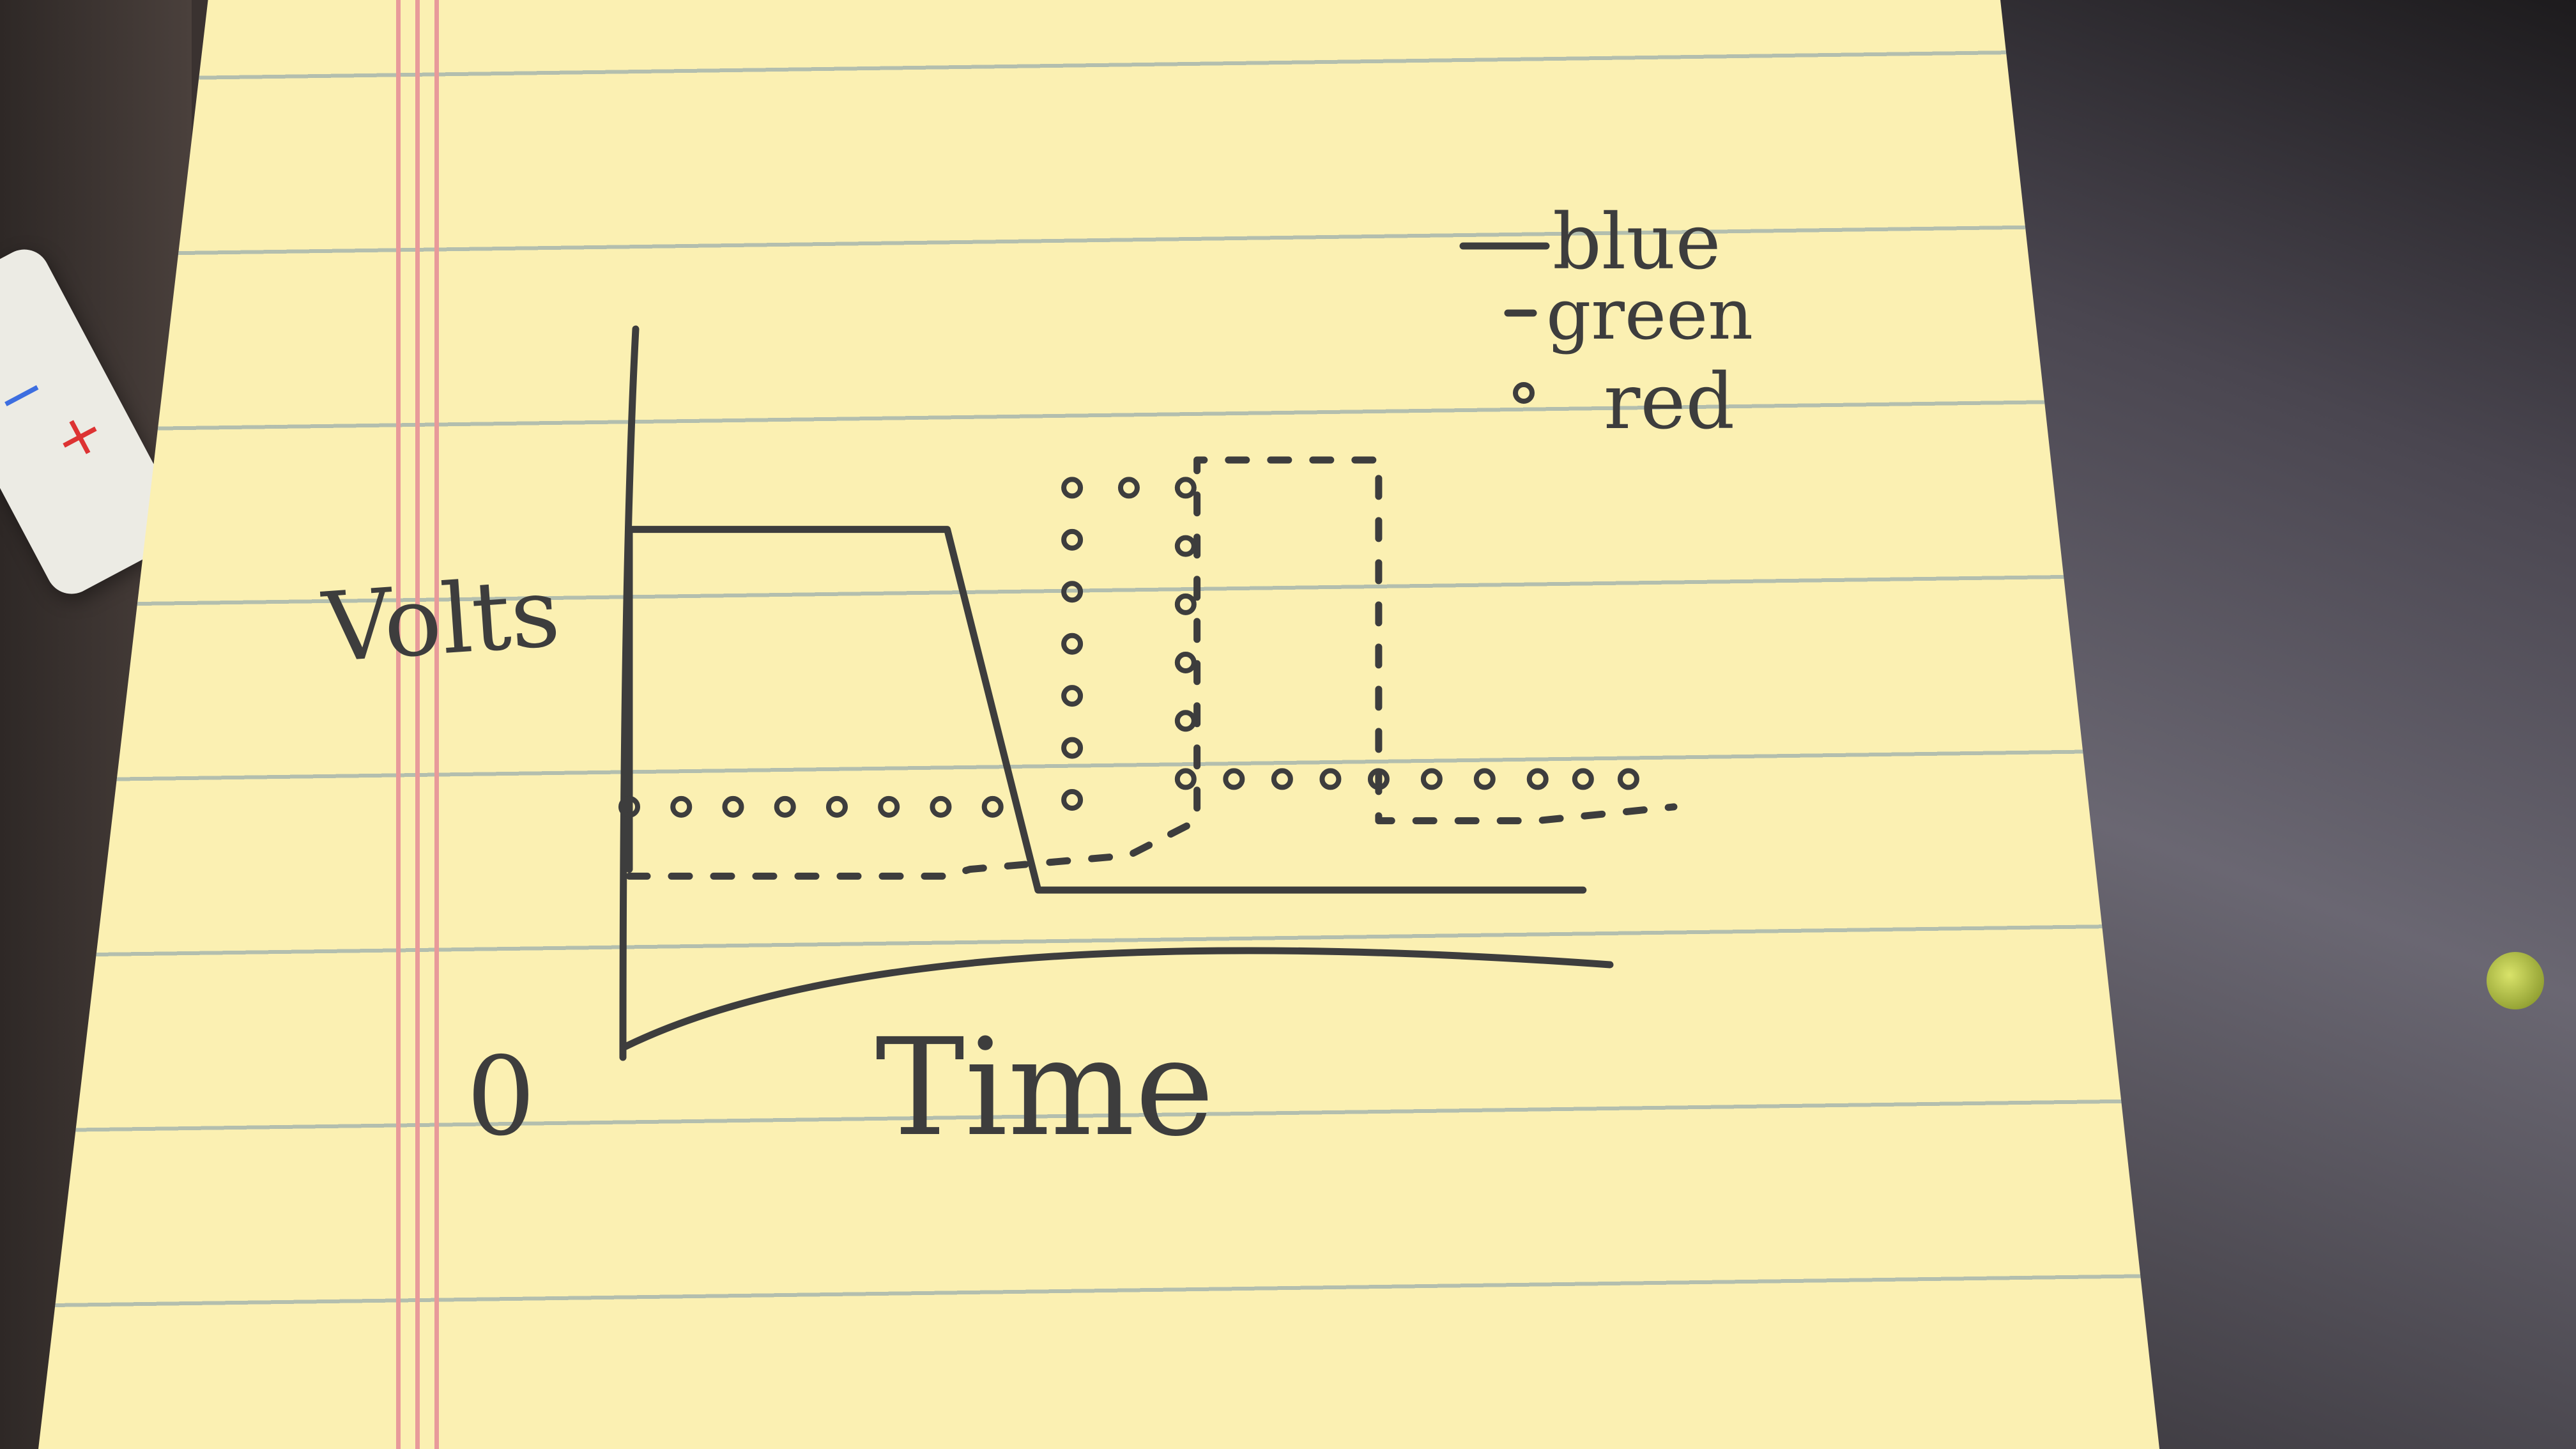 Image resolution: width=2576 pixels, height=1449 pixels. I want to click on legend: blue green red, so click(1606, 322).